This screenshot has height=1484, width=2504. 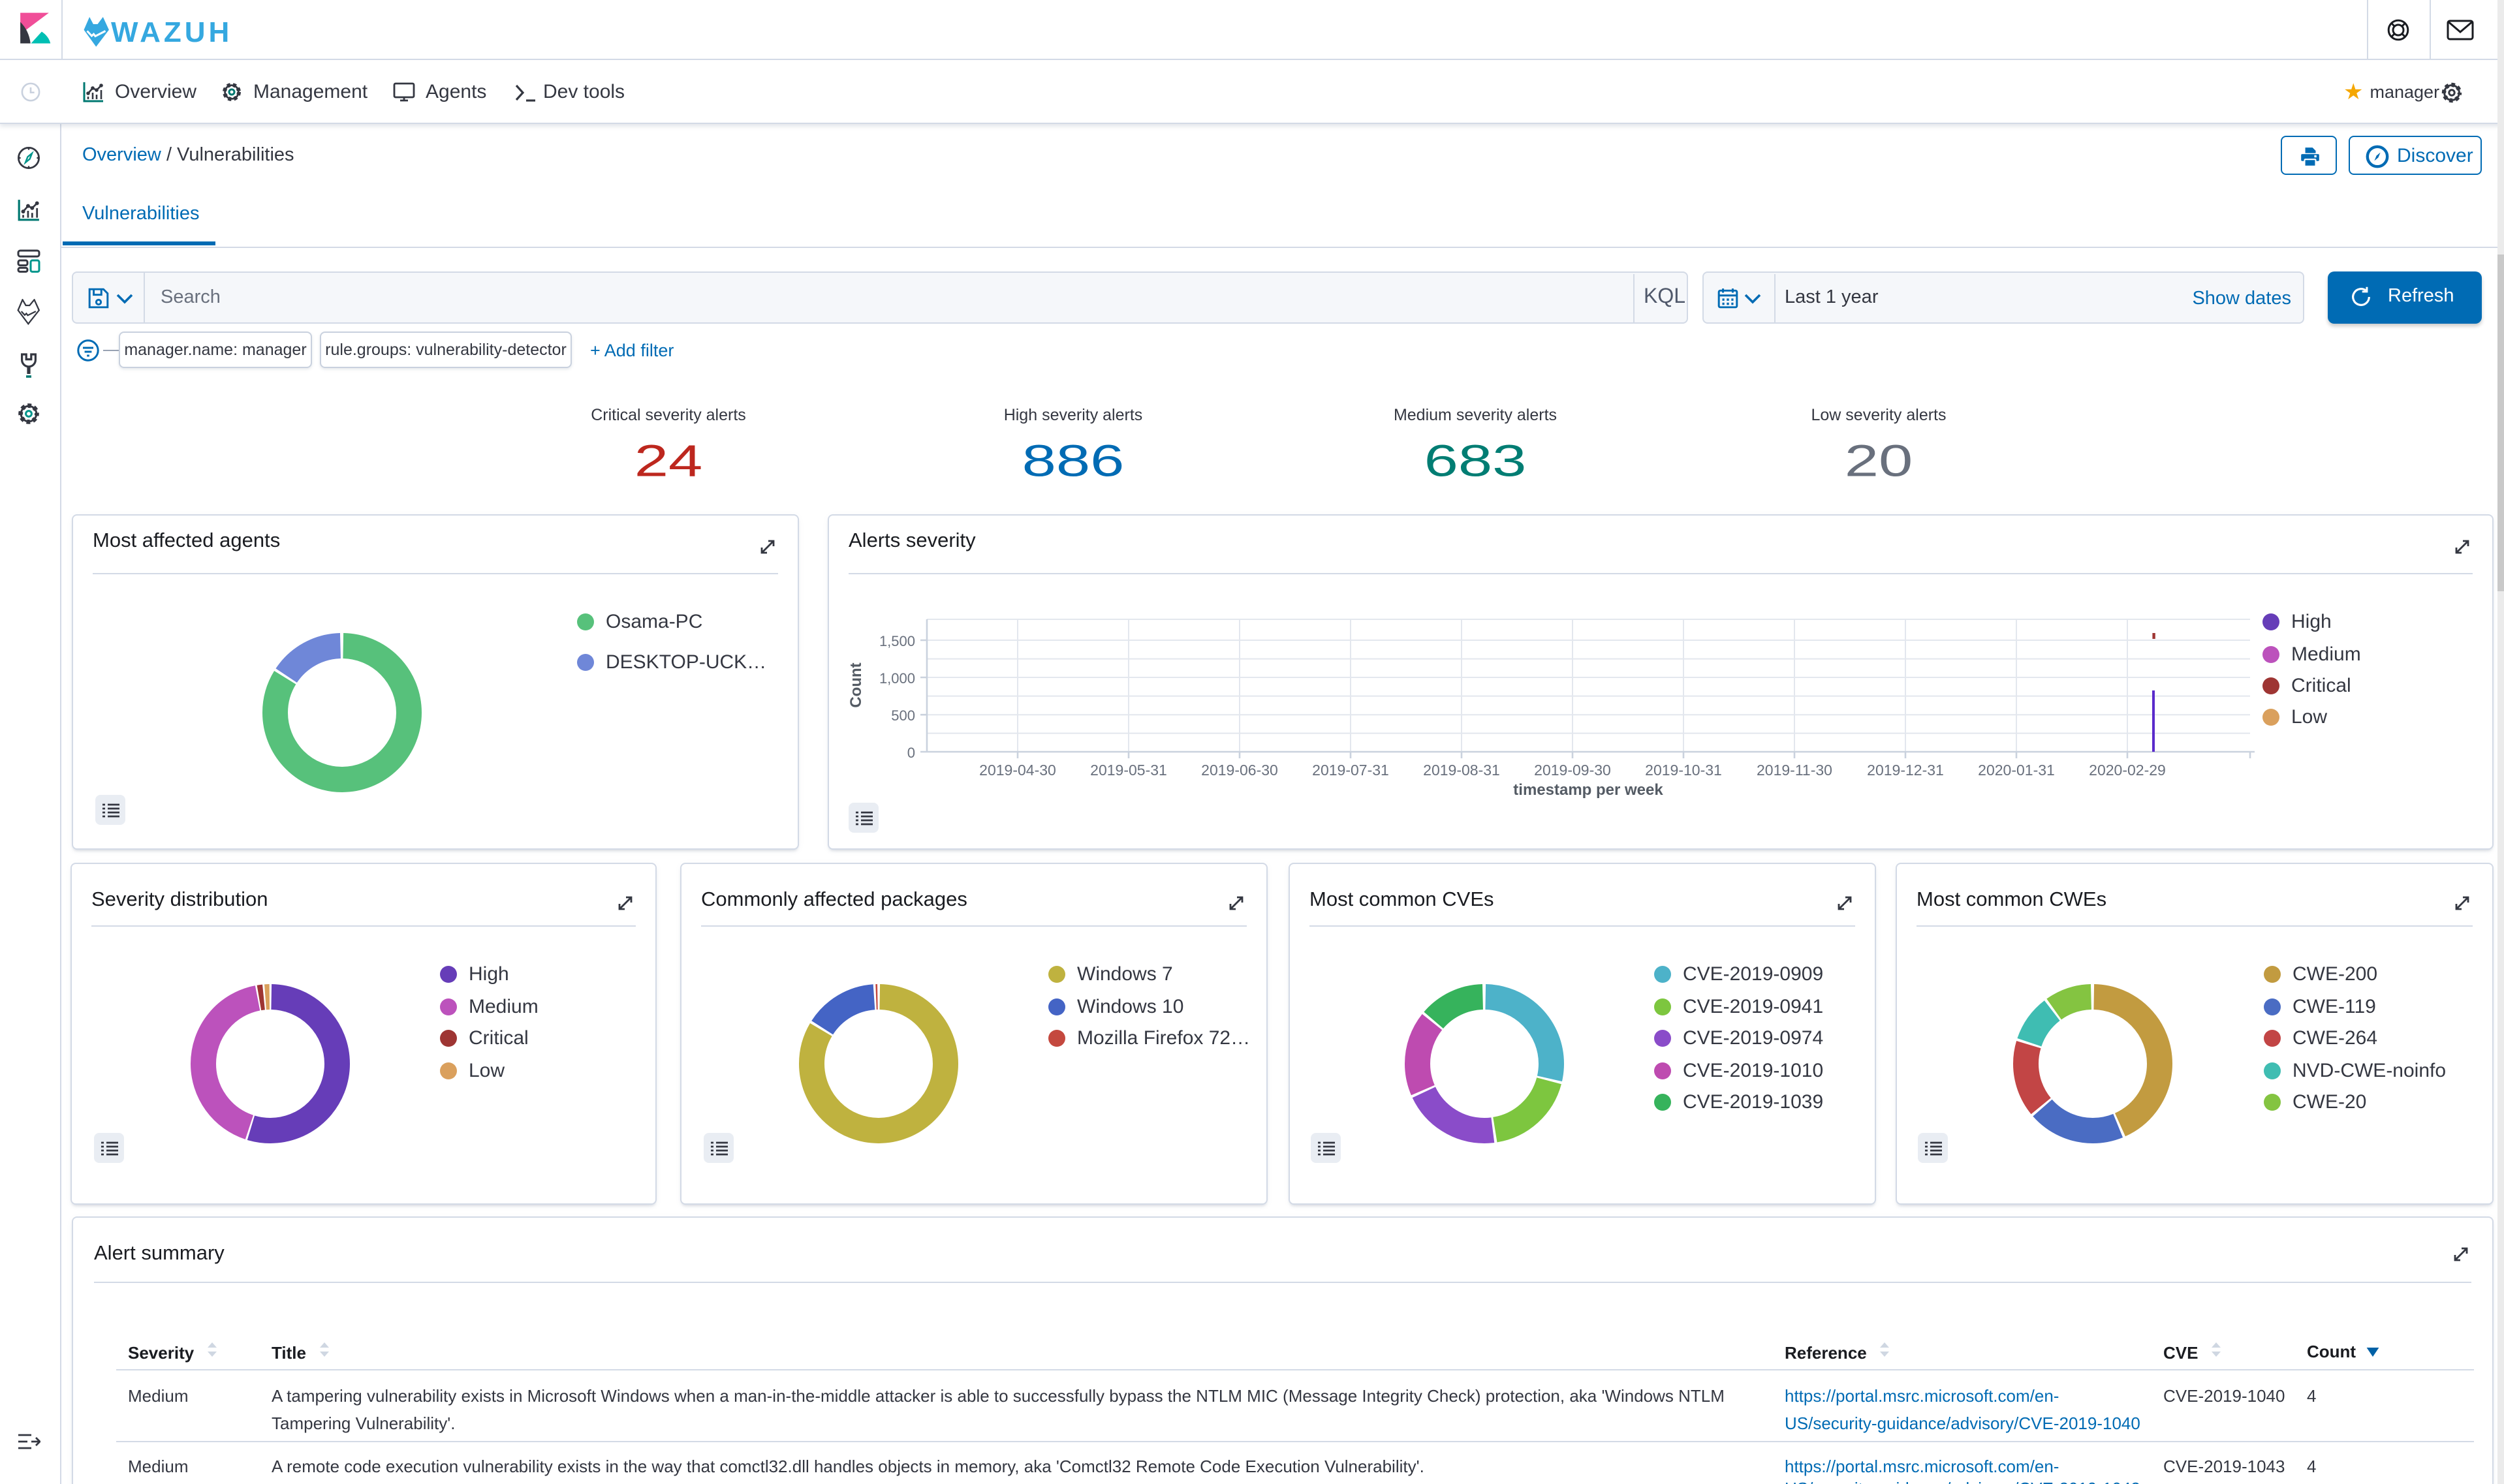 I want to click on svg-text: 2019-12-31, so click(x=1905, y=770).